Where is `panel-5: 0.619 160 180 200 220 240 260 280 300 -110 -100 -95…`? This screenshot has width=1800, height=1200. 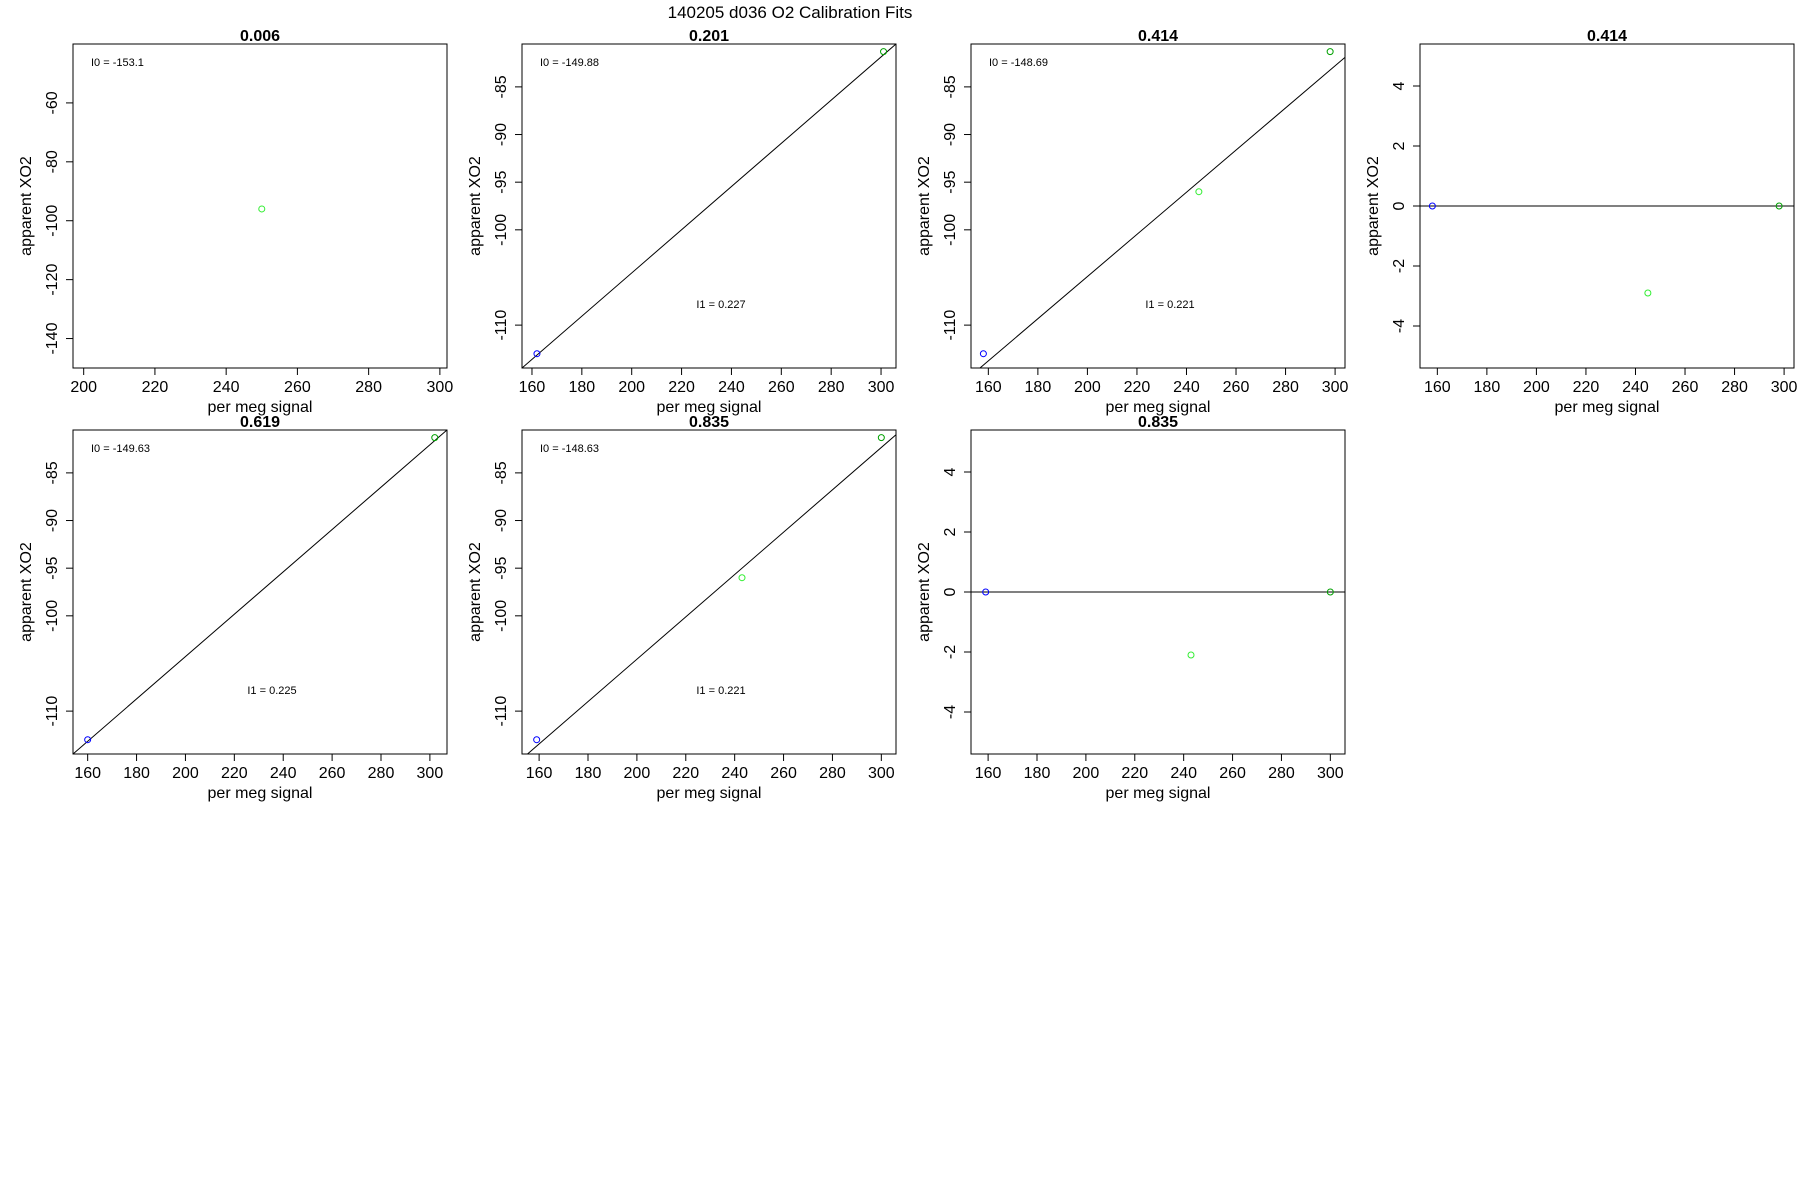
panel-5: 0.619 160 180 200 220 240 260 280 300 -110 -100 -95… is located at coordinates (233, 608).